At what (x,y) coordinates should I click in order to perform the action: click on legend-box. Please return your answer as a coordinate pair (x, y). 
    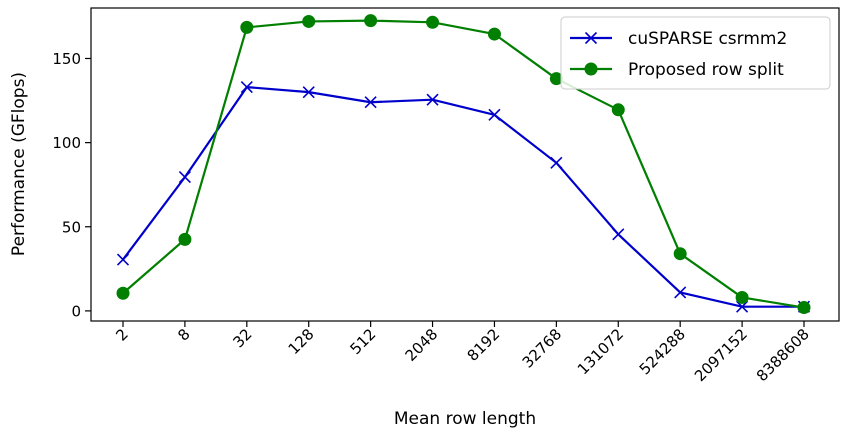
    Looking at the image, I should click on (695, 53).